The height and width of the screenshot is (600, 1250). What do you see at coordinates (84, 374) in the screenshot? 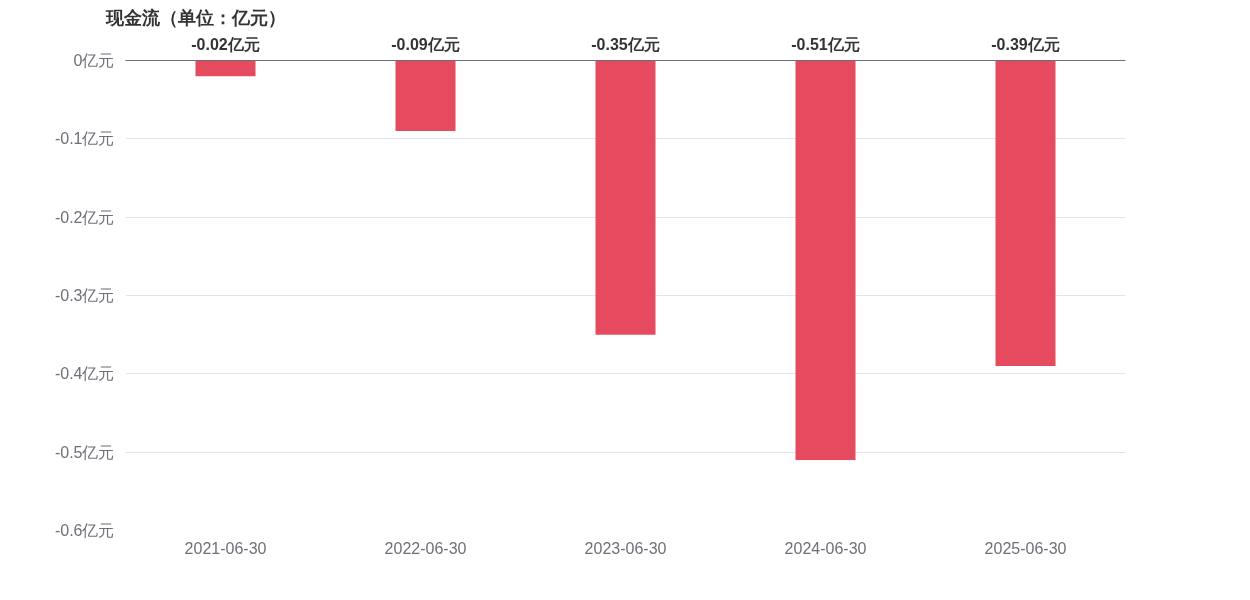
I see `y-tick-label: -0.4亿元` at bounding box center [84, 374].